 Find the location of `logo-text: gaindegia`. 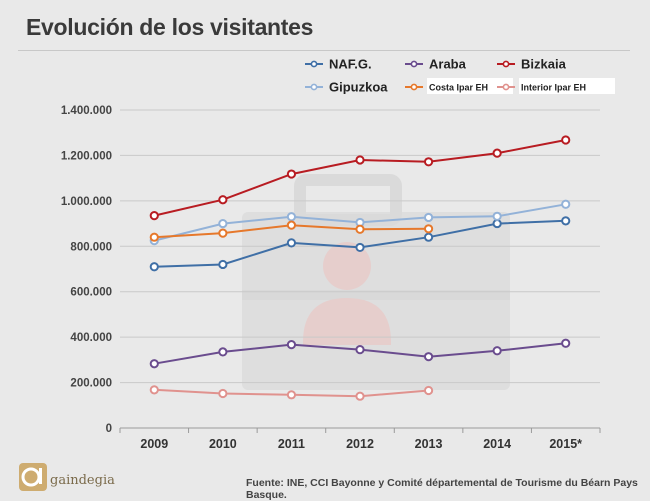

logo-text: gaindegia is located at coordinates (82, 480).